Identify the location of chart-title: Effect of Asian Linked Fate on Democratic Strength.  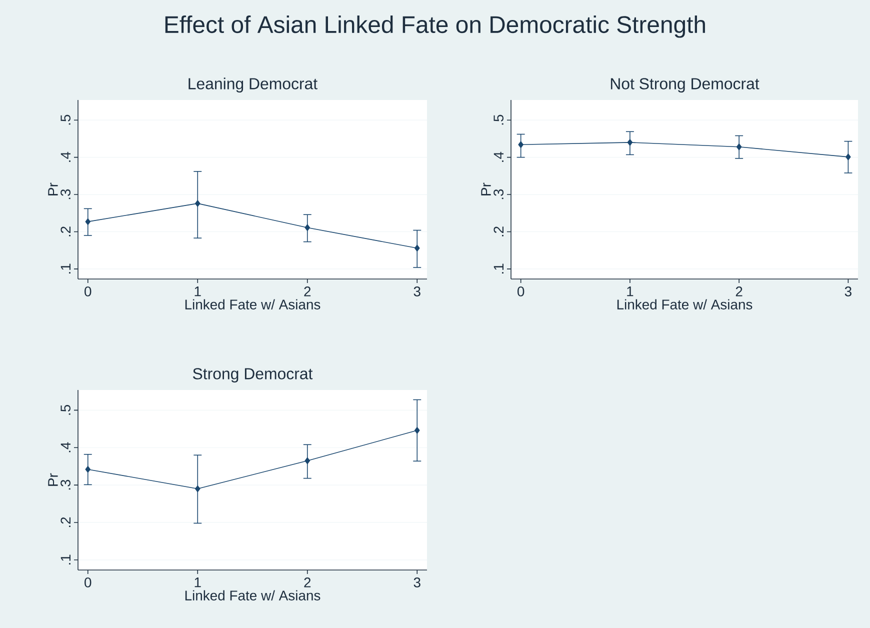
(435, 27).